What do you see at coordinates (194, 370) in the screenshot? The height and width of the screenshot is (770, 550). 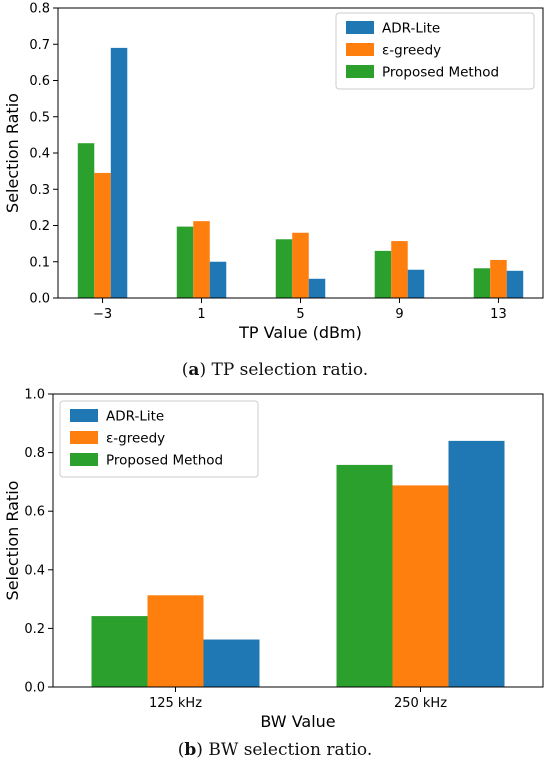 I see `caption-a-label: a` at bounding box center [194, 370].